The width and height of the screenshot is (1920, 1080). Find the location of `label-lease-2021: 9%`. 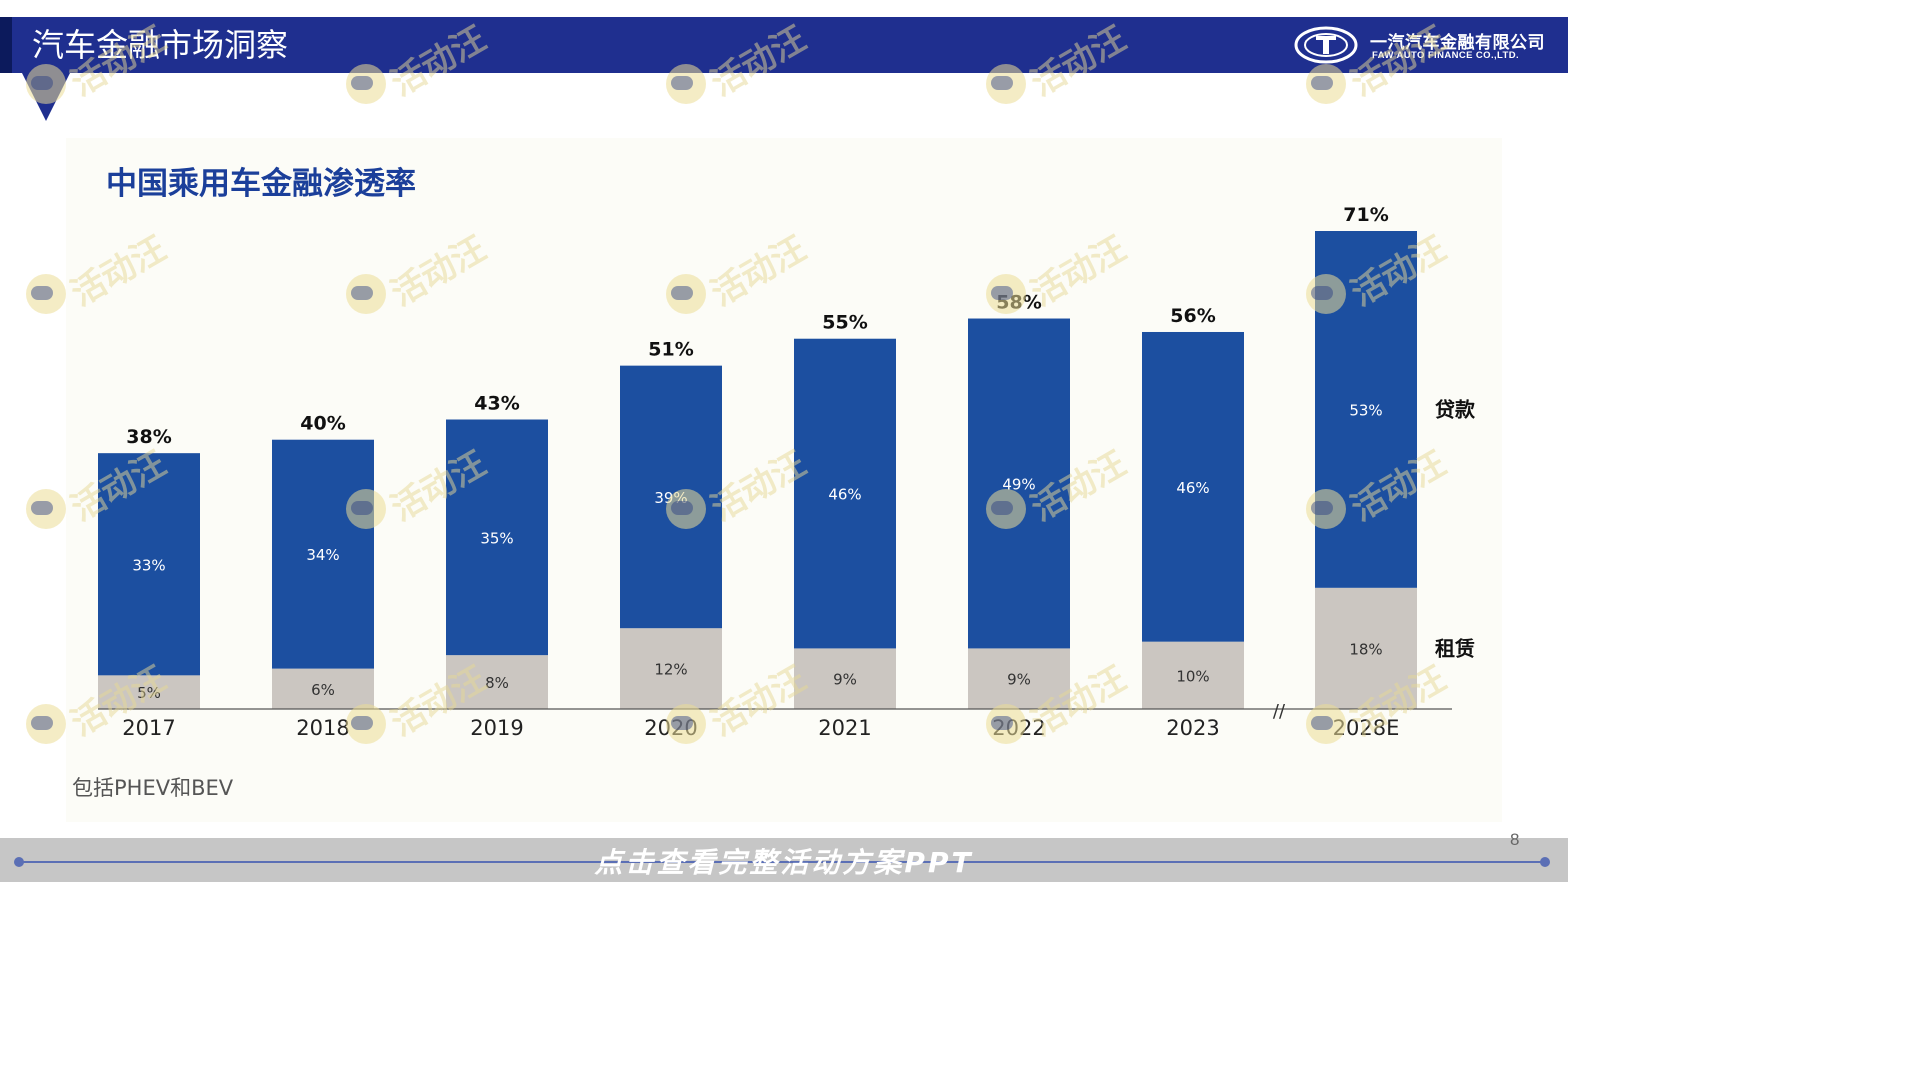

label-lease-2021: 9% is located at coordinates (845, 680).